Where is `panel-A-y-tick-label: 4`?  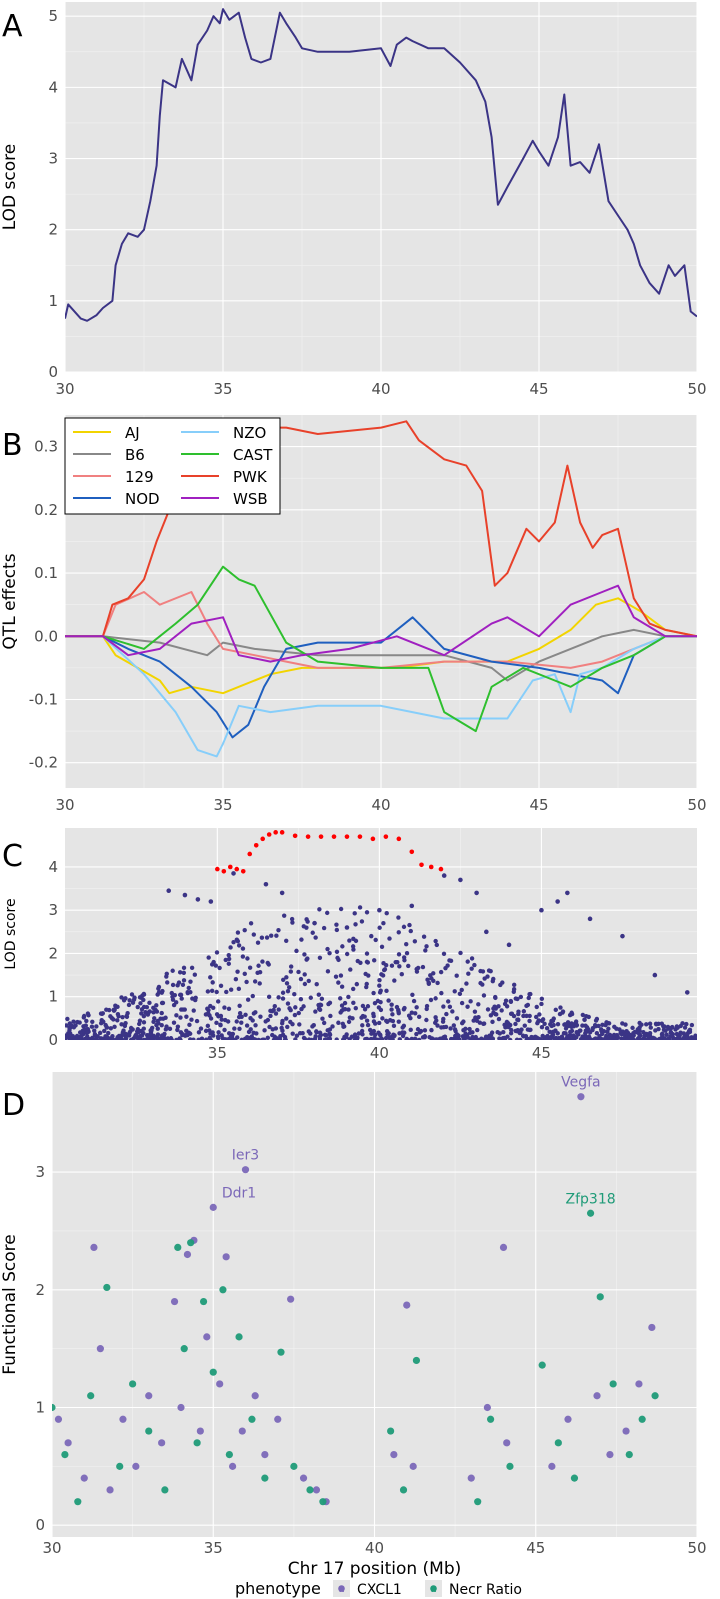 panel-A-y-tick-label: 4 is located at coordinates (53, 87).